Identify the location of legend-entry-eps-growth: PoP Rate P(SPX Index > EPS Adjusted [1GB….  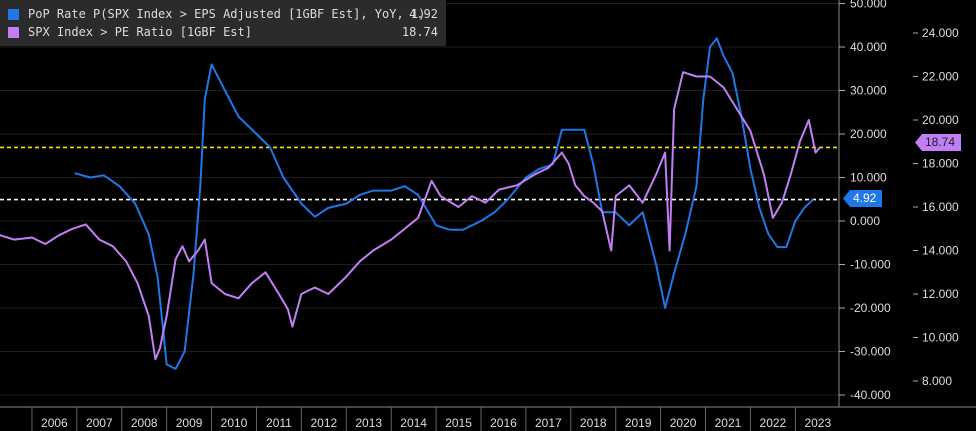
(223, 15).